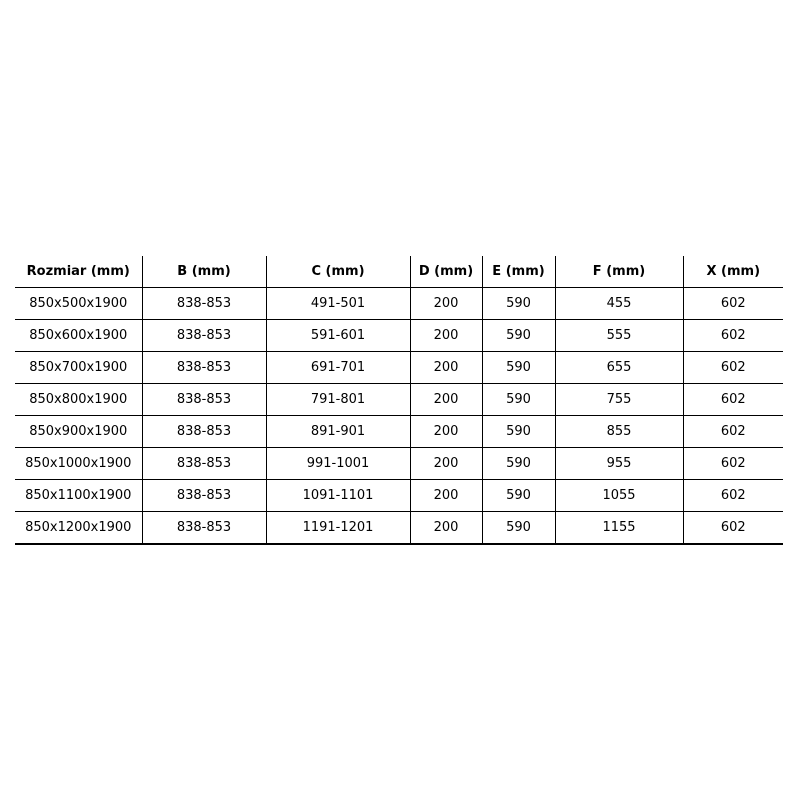 The width and height of the screenshot is (800, 800). What do you see at coordinates (619, 335) in the screenshot?
I see `table-cell: 555` at bounding box center [619, 335].